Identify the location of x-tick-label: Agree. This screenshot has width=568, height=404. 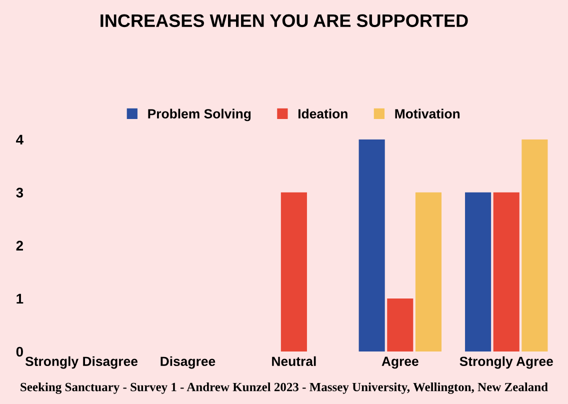
(400, 362).